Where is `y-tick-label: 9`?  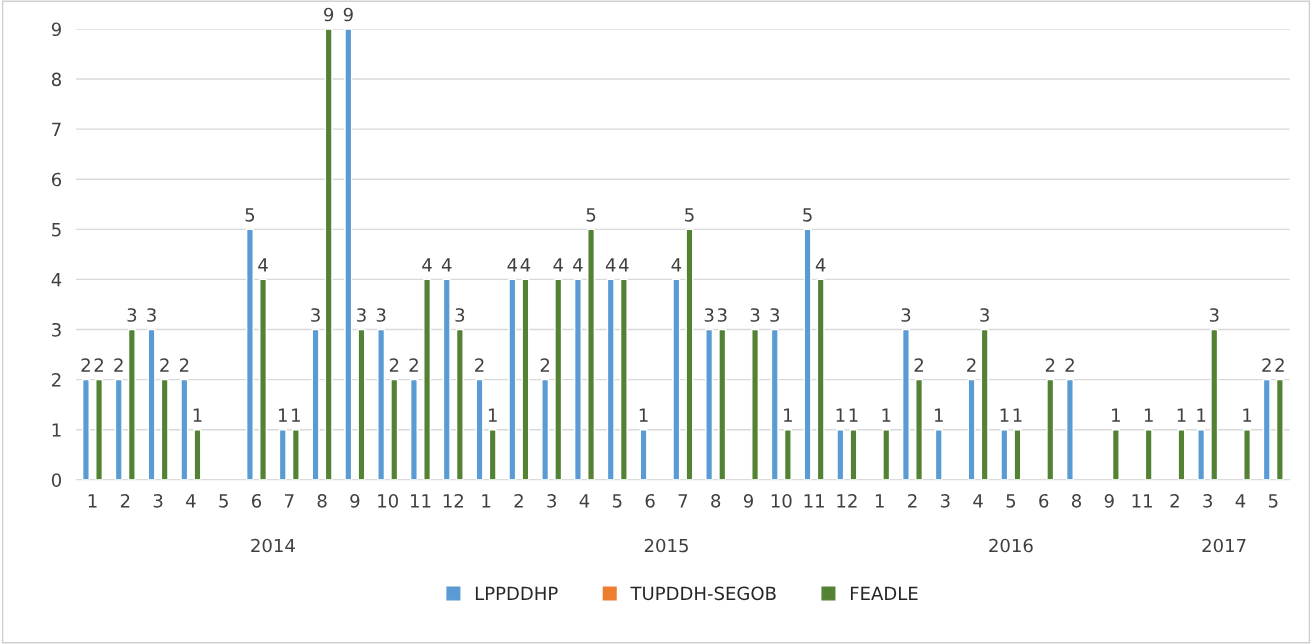
y-tick-label: 9 is located at coordinates (56, 29).